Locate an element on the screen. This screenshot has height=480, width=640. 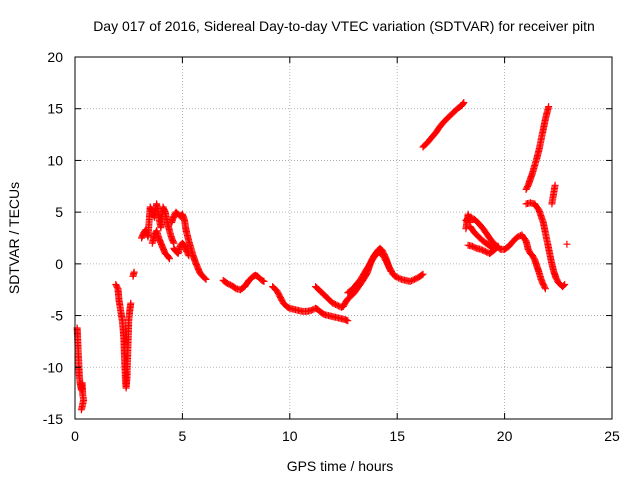
y-axis-label: SDTVAR / TECUs is located at coordinates (14, 238).